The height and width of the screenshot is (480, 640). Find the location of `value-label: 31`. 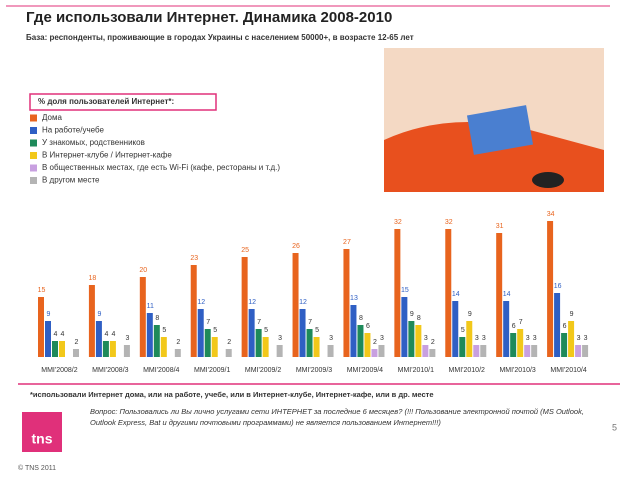

value-label: 31 is located at coordinates (500, 226).